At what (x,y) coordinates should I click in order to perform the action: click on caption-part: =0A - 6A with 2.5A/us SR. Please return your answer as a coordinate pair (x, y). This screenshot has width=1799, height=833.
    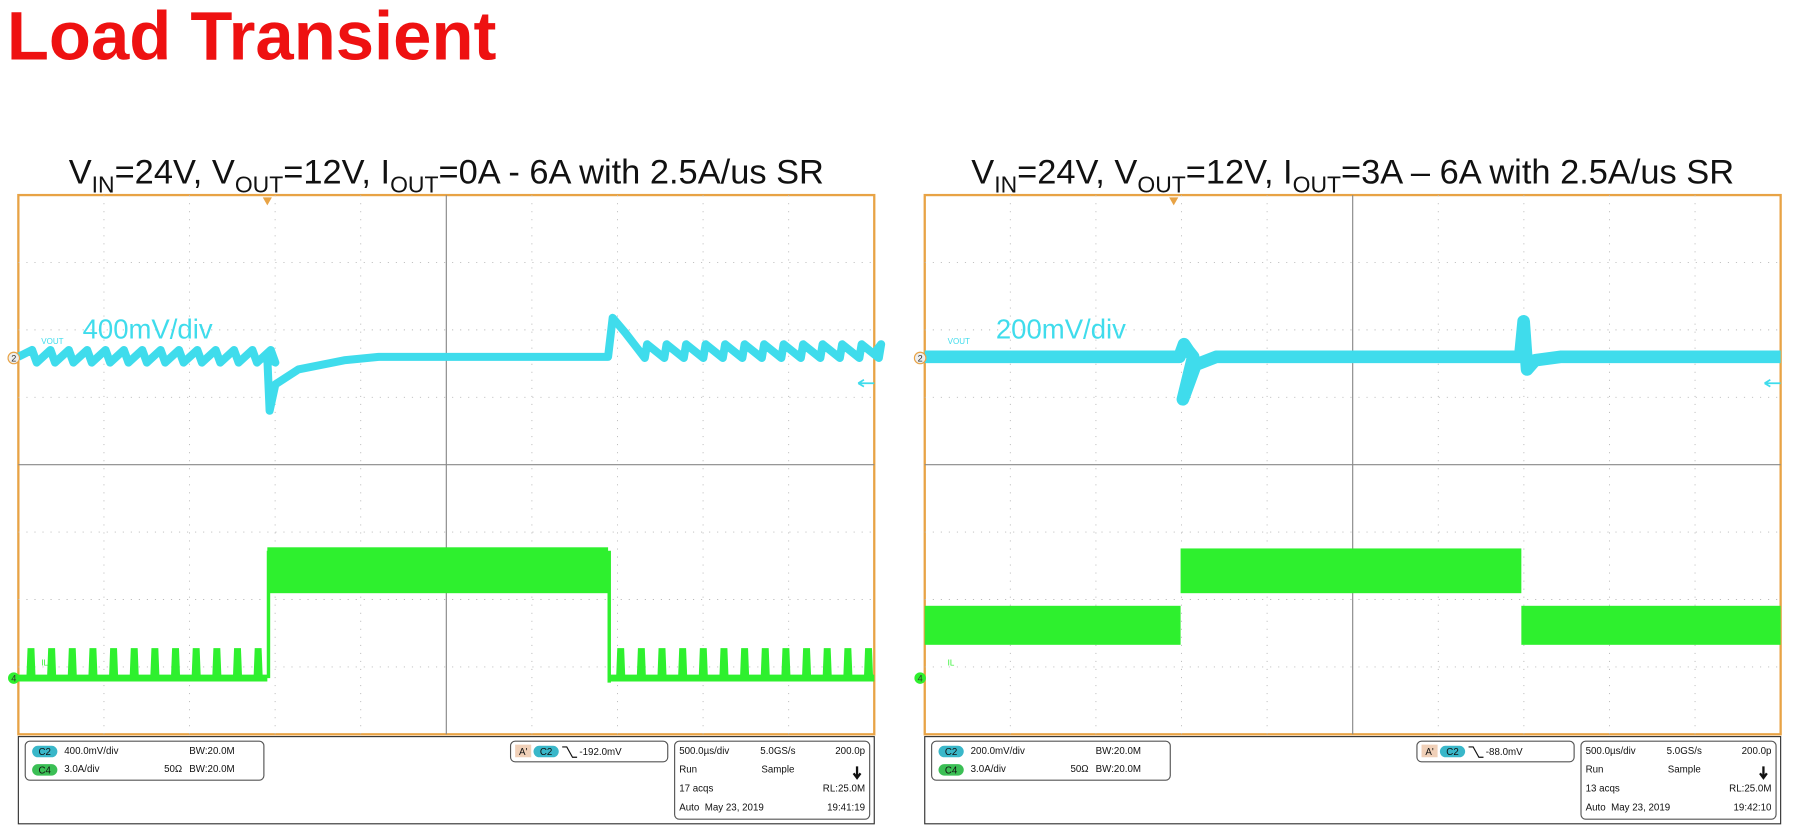
    Looking at the image, I should click on (631, 173).